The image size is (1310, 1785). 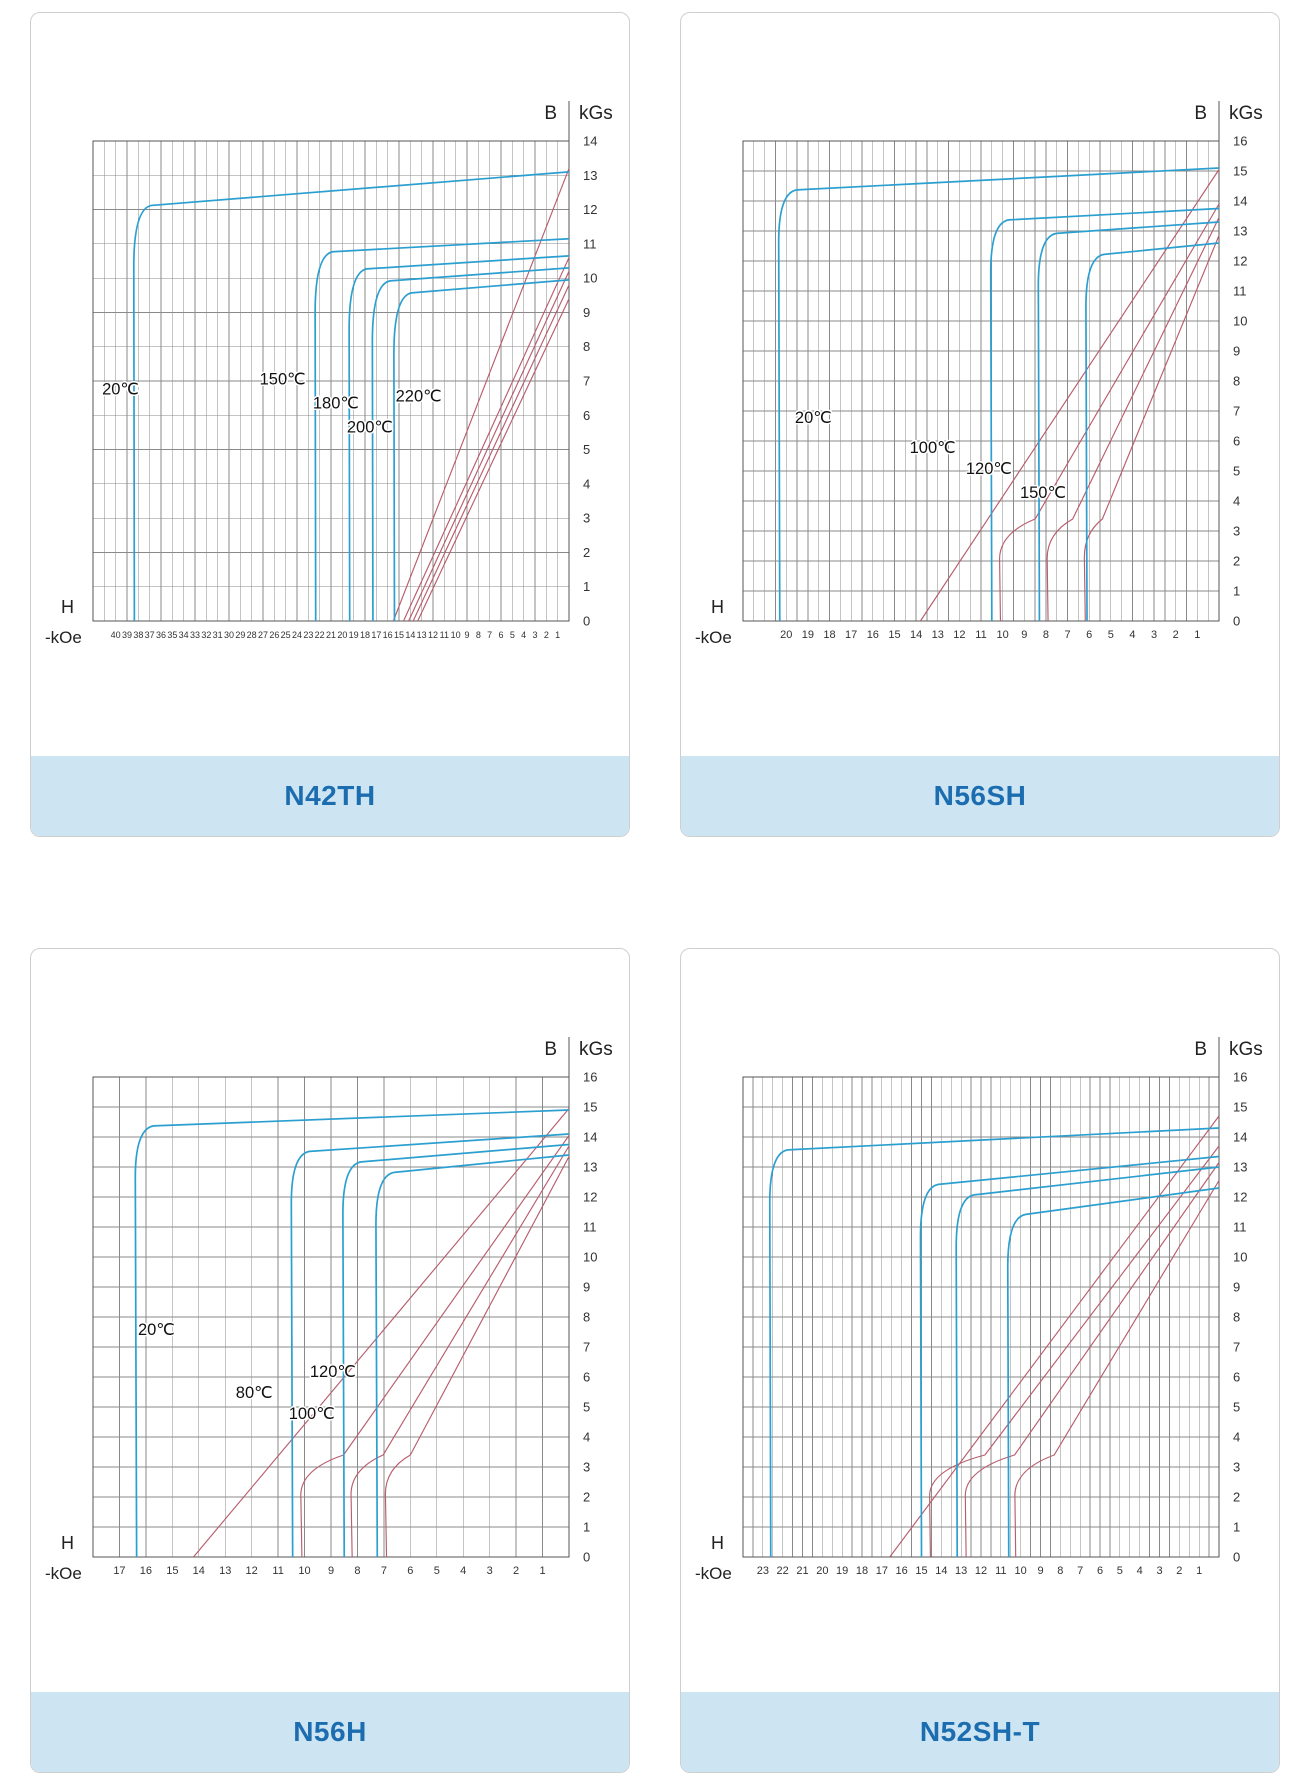 I want to click on x-tick-label: 14, so click(x=199, y=1571).